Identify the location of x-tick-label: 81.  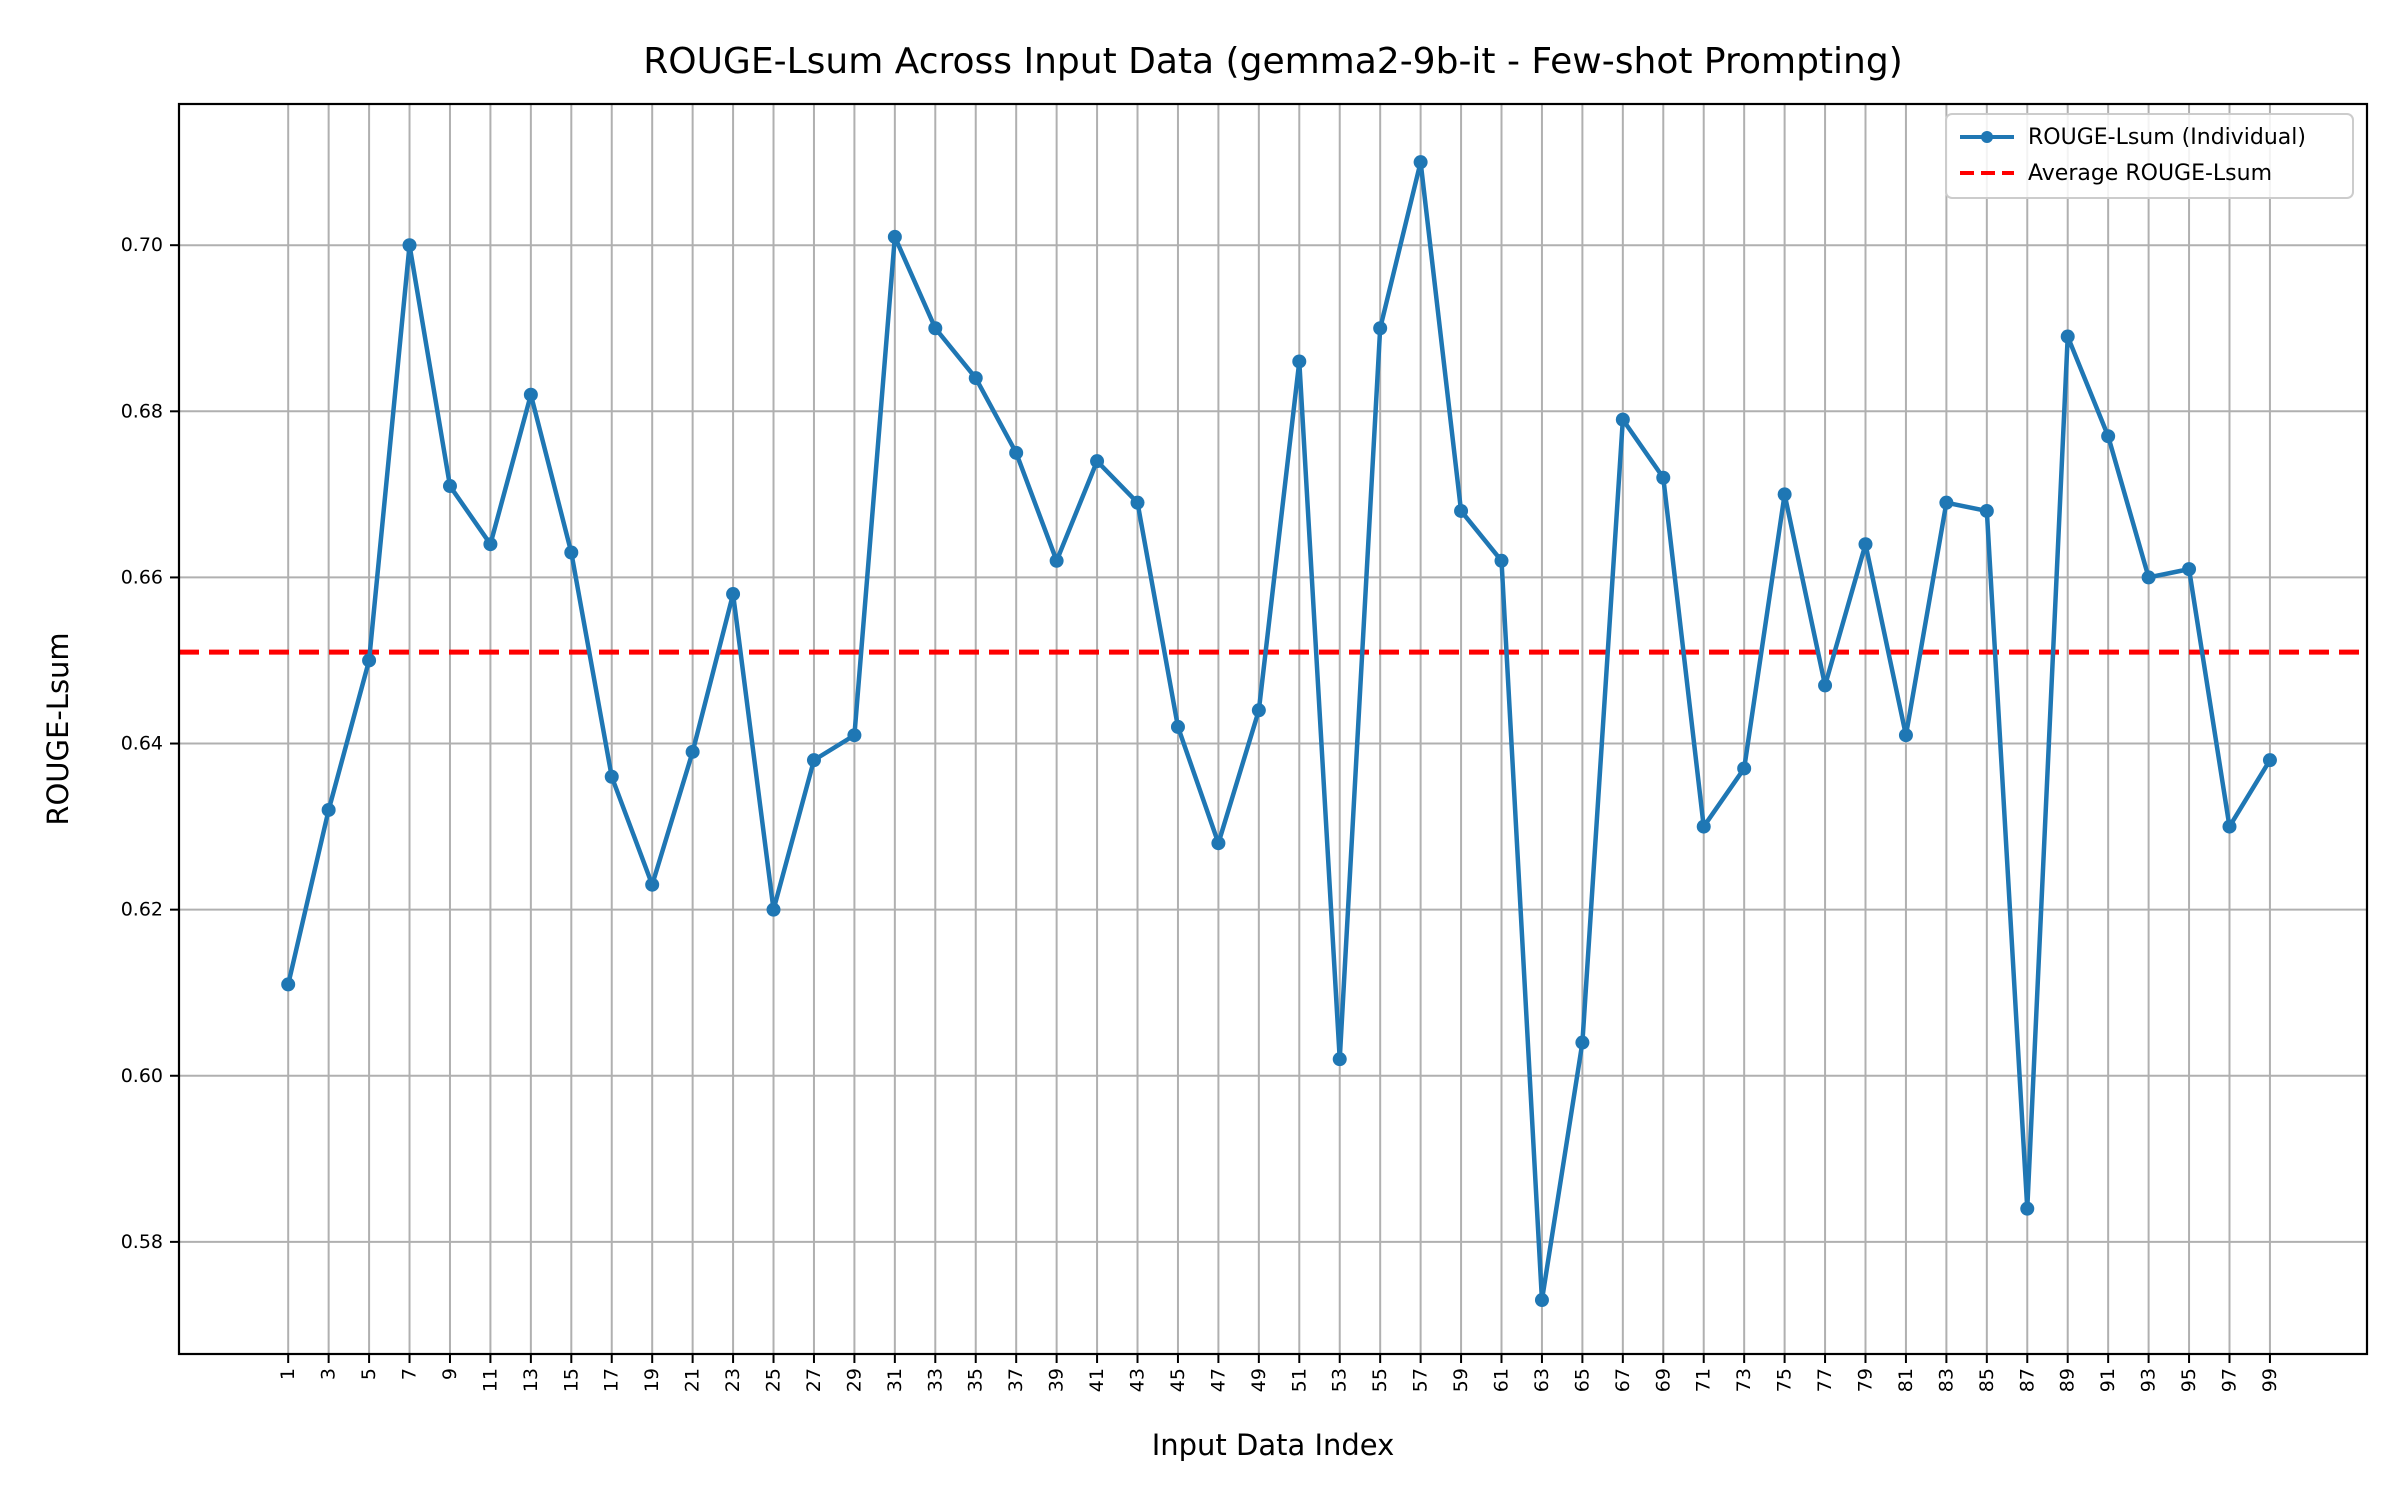
(1906, 1380).